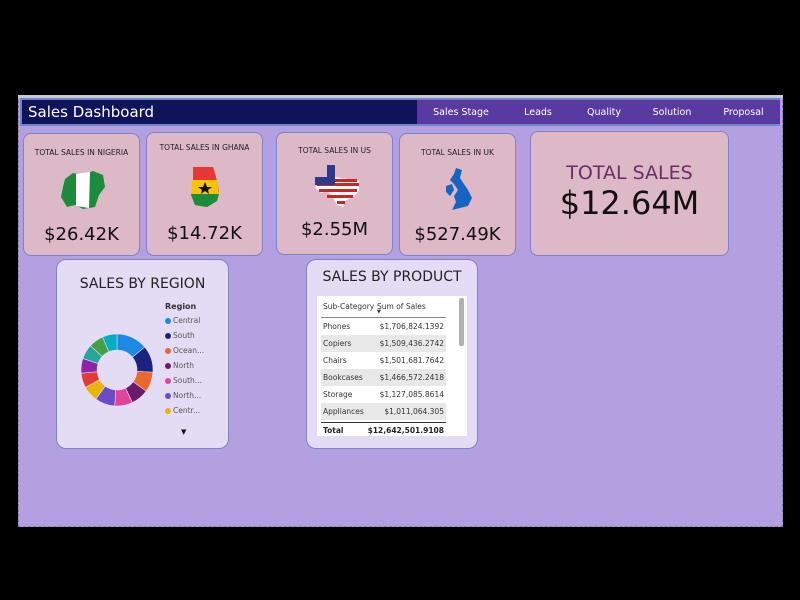  I want to click on card-value-uk: $527.49K, so click(457, 234).